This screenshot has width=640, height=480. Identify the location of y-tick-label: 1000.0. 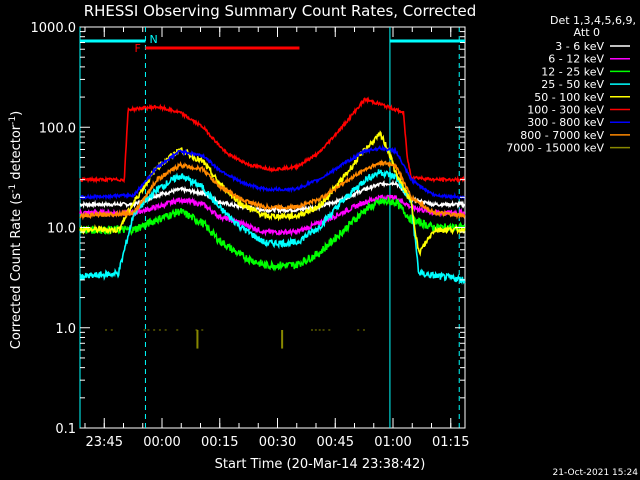
(54, 28).